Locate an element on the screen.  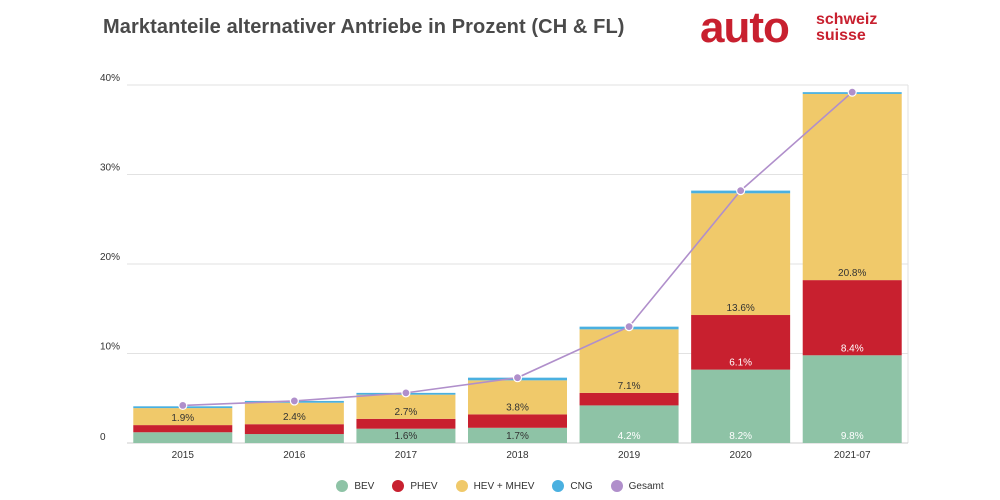
legend-item: Gesamt is located at coordinates (637, 486).